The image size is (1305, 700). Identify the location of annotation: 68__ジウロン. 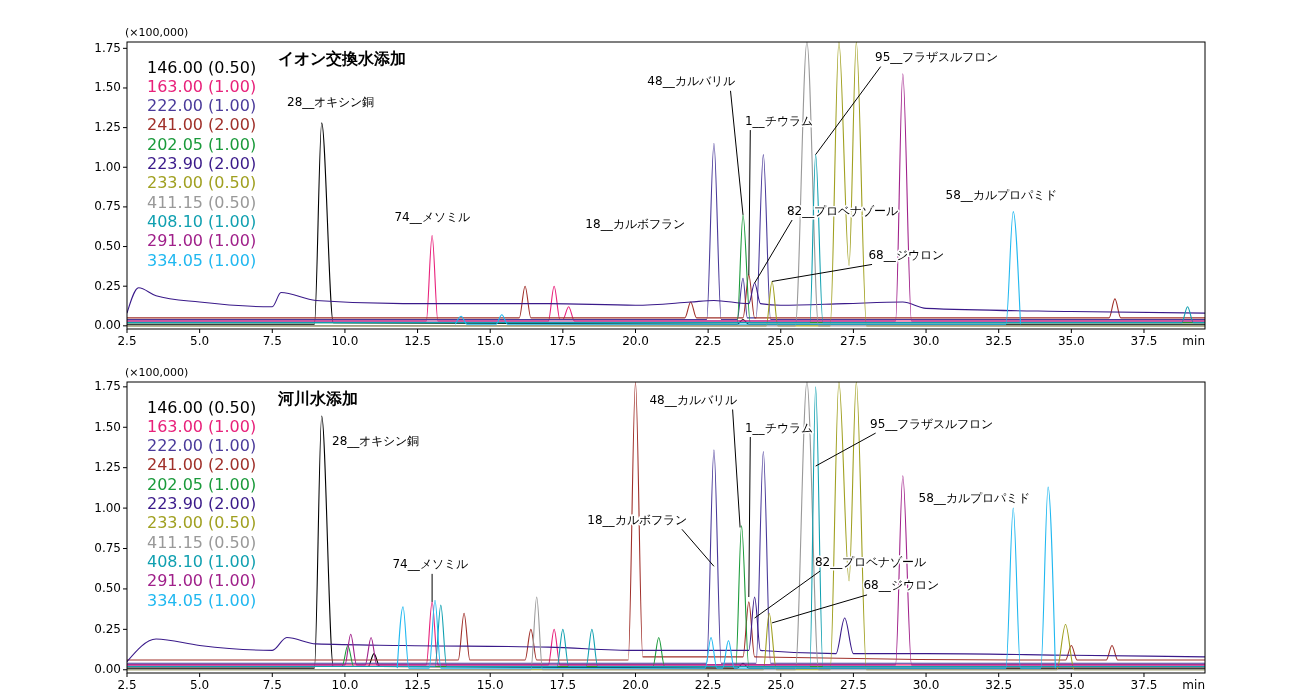
(906, 254).